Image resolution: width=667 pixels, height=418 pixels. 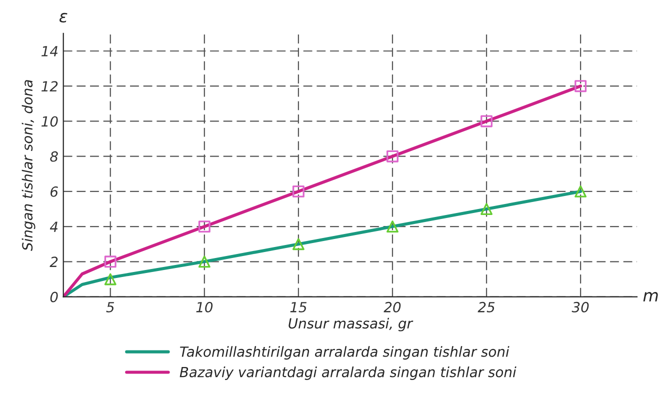 I want to click on x-tick-label: 25, so click(x=486, y=307).